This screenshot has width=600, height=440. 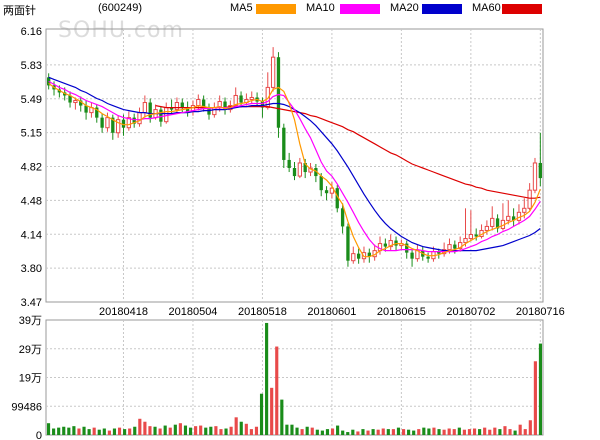 What do you see at coordinates (320, 8) in the screenshot?
I see `legend-ma10-label: MA10` at bounding box center [320, 8].